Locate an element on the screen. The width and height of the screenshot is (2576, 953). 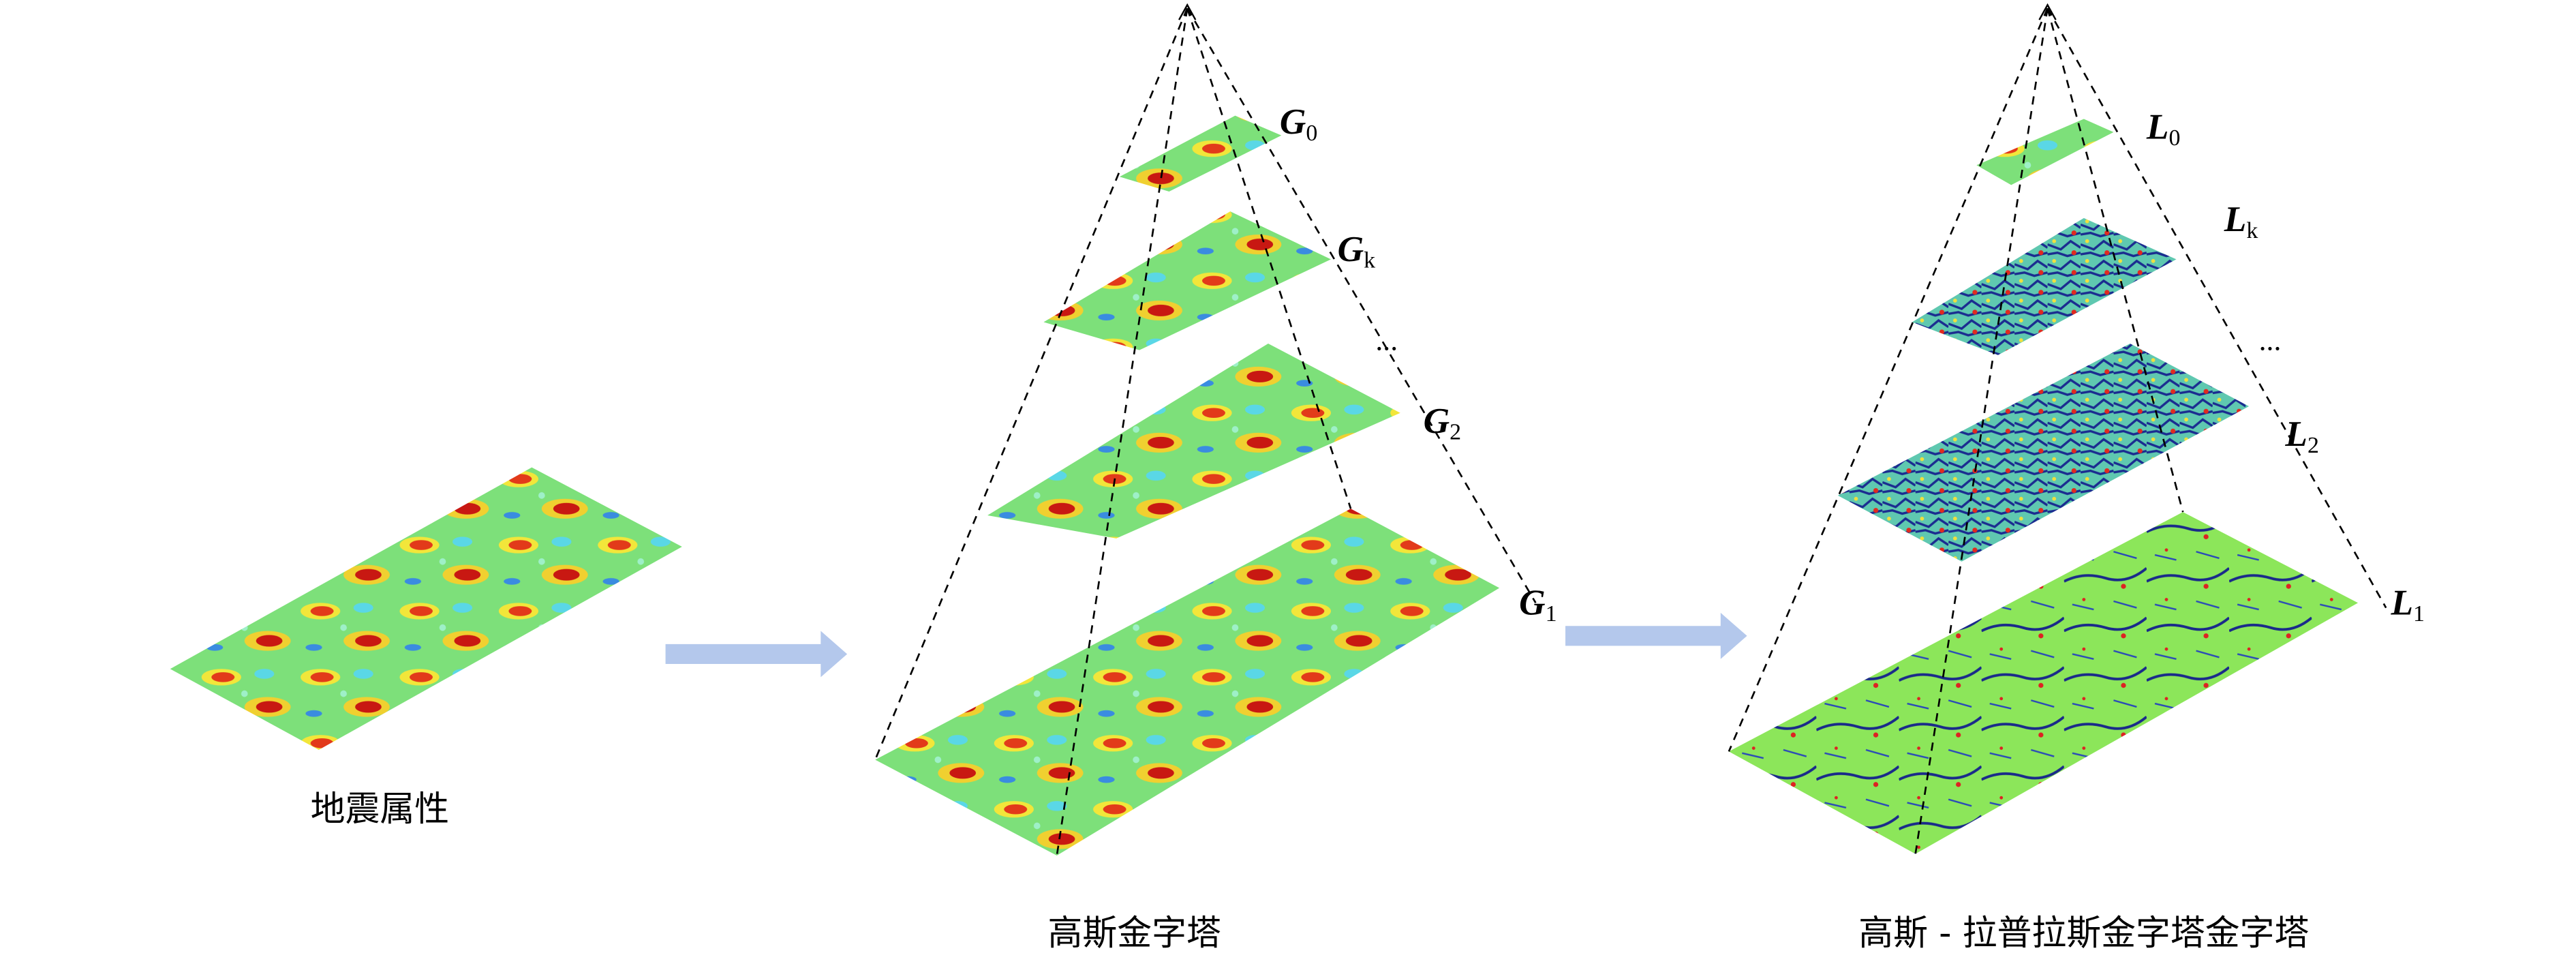
caption: 高斯 - 拉普拉斯金字塔金字塔 is located at coordinates (2083, 933).